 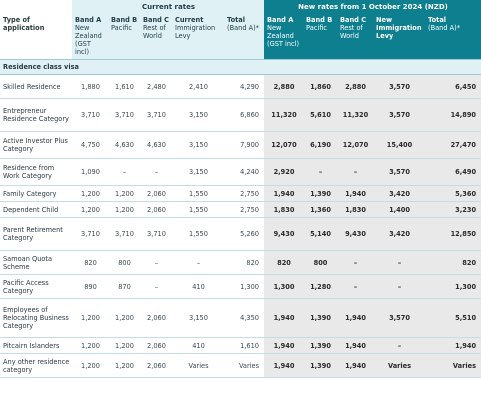 What do you see at coordinates (399, 209) in the screenshot?
I see `new-rate-cell: 1,400` at bounding box center [399, 209].